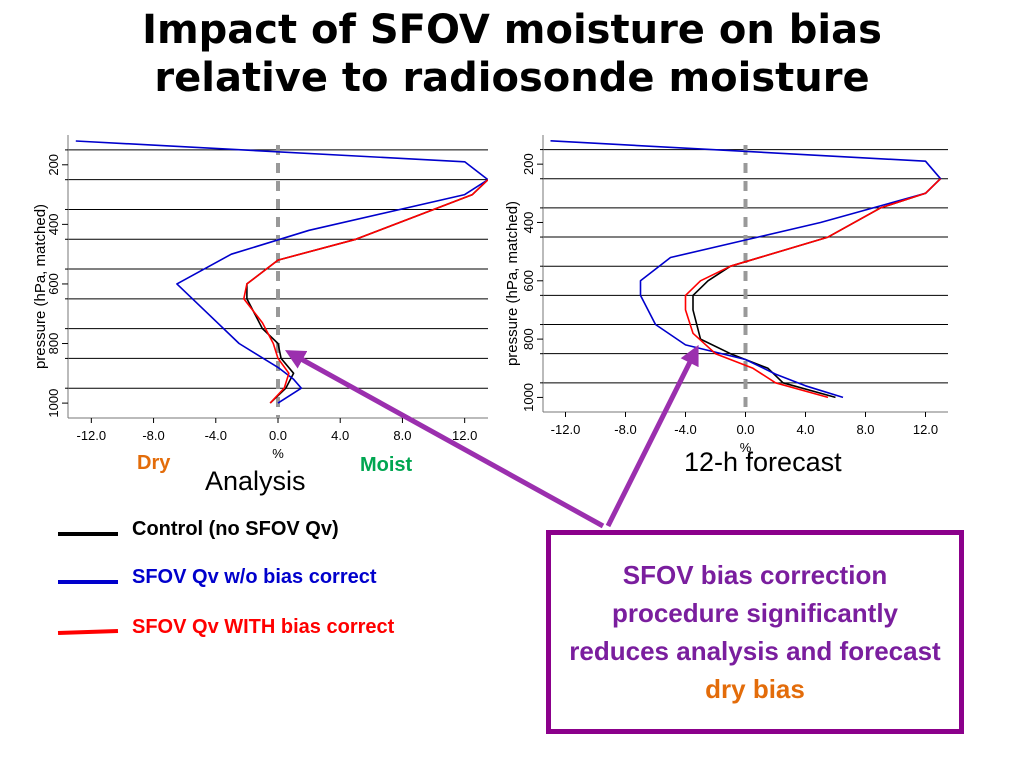  Describe the element at coordinates (235, 529) in the screenshot. I see `legend-label-control: Control (no SFOV Qv)` at that location.